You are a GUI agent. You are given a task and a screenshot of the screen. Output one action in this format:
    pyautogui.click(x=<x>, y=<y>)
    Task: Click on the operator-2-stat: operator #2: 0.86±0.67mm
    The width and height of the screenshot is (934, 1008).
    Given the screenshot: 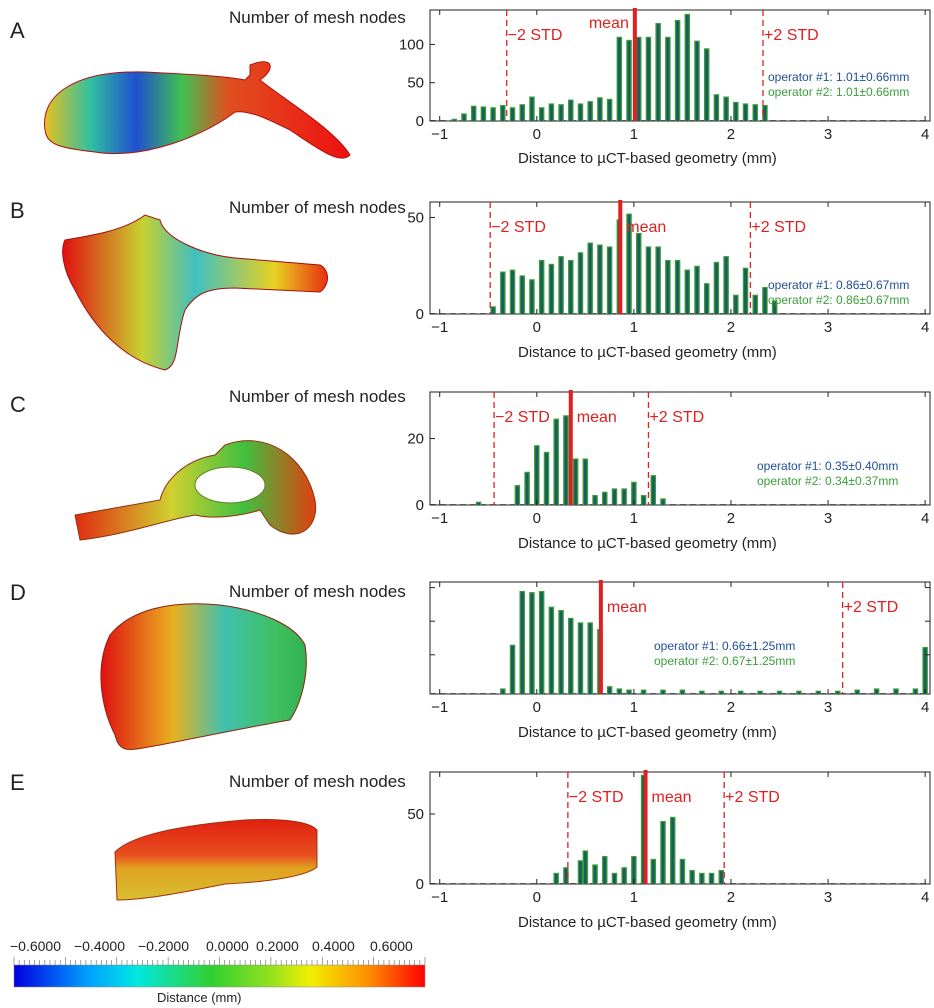 What is the action you would take?
    pyautogui.click(x=838, y=300)
    